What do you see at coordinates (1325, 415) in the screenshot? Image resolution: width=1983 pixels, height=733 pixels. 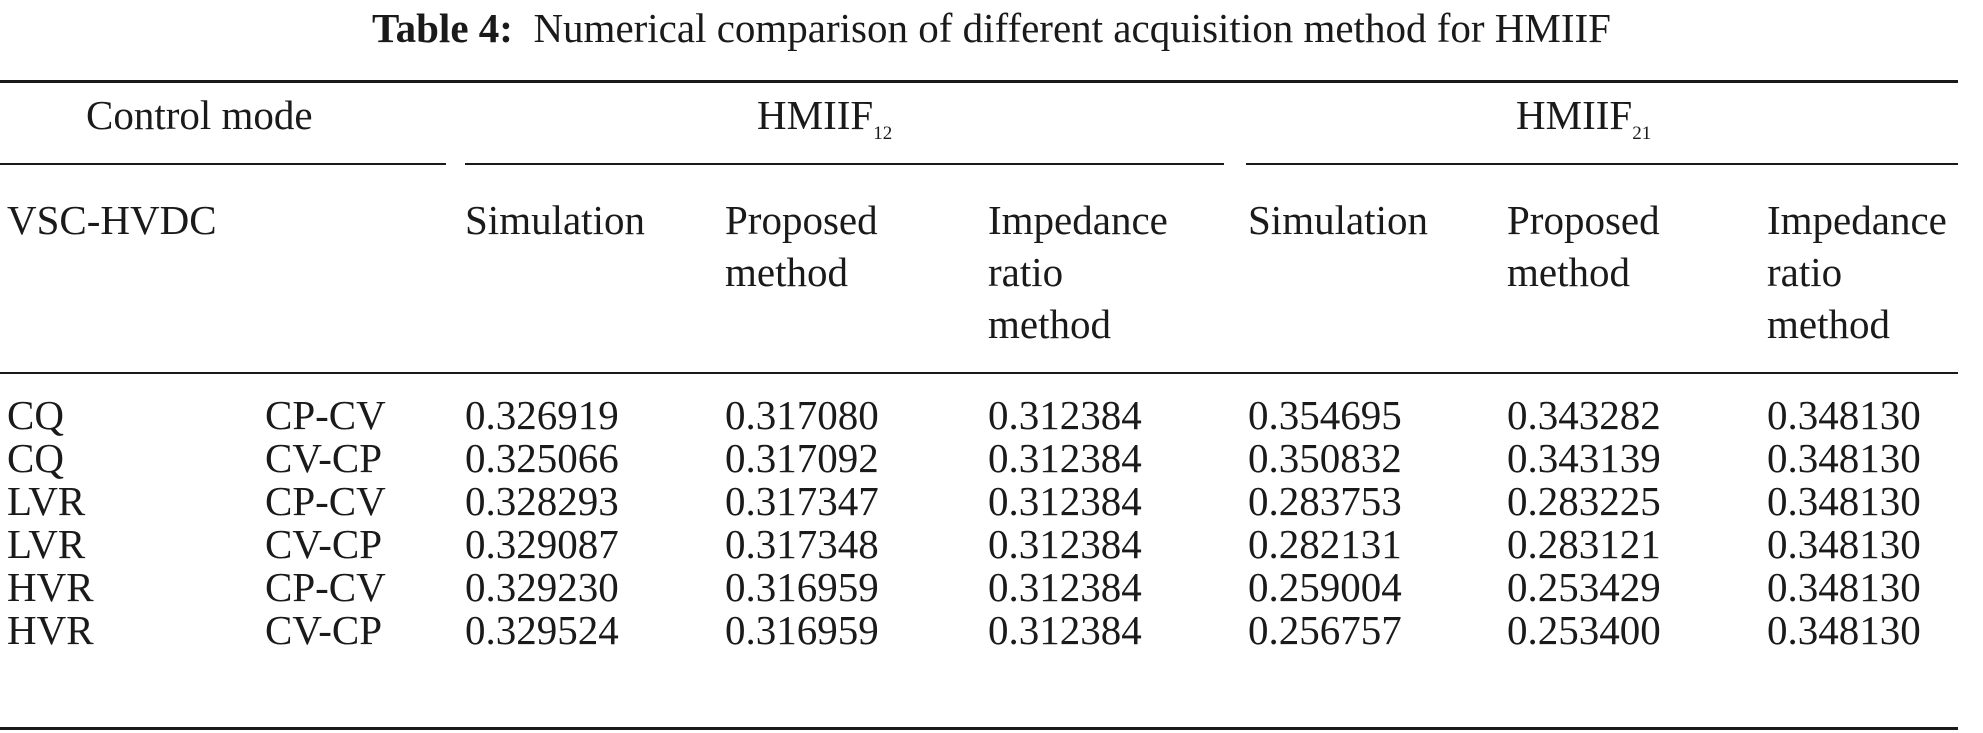 I see `value-cell: 0.354695` at bounding box center [1325, 415].